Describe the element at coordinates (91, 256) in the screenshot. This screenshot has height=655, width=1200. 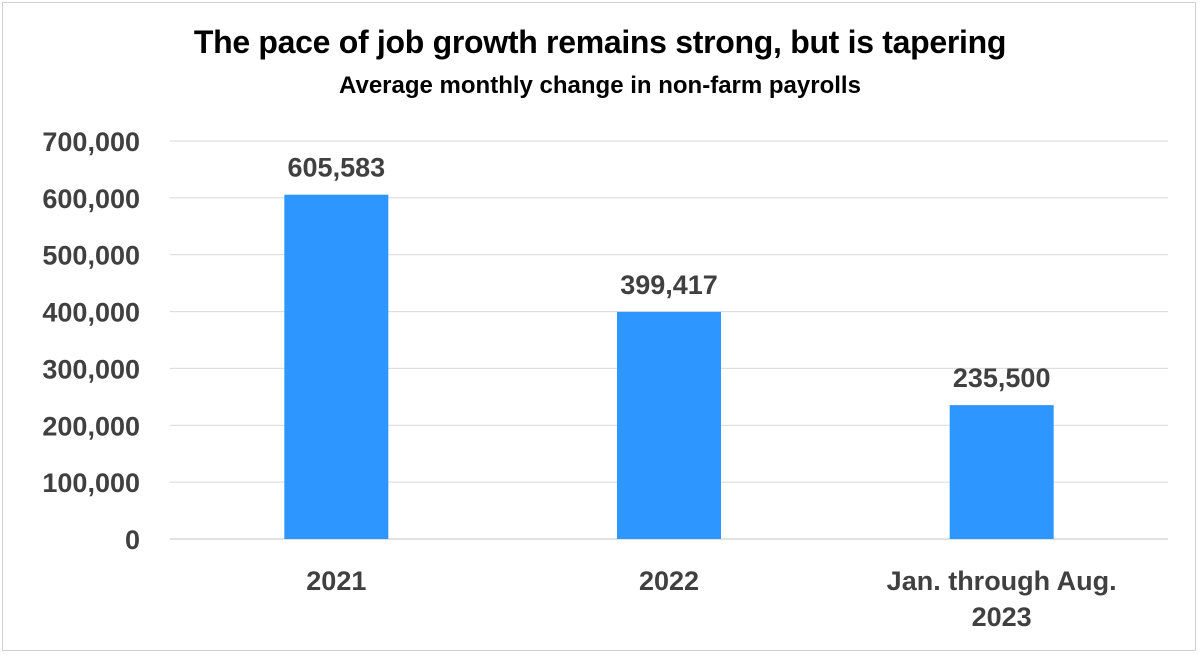
I see `y-tick-label: 500,000` at that location.